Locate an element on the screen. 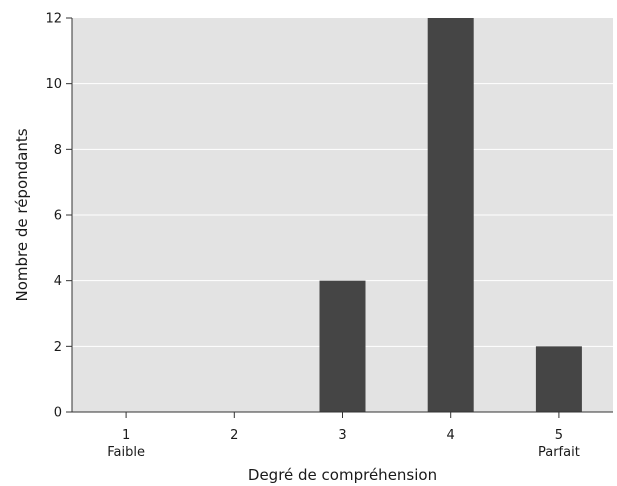 The image size is (617, 486). y-tick-label: 4 is located at coordinates (58, 281).